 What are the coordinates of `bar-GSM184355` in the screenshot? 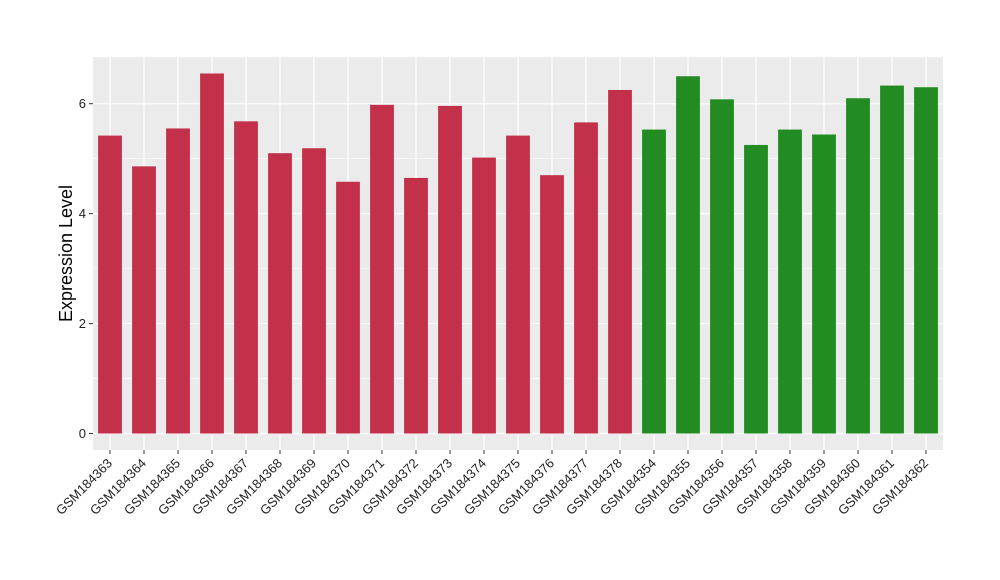 It's located at (688, 255).